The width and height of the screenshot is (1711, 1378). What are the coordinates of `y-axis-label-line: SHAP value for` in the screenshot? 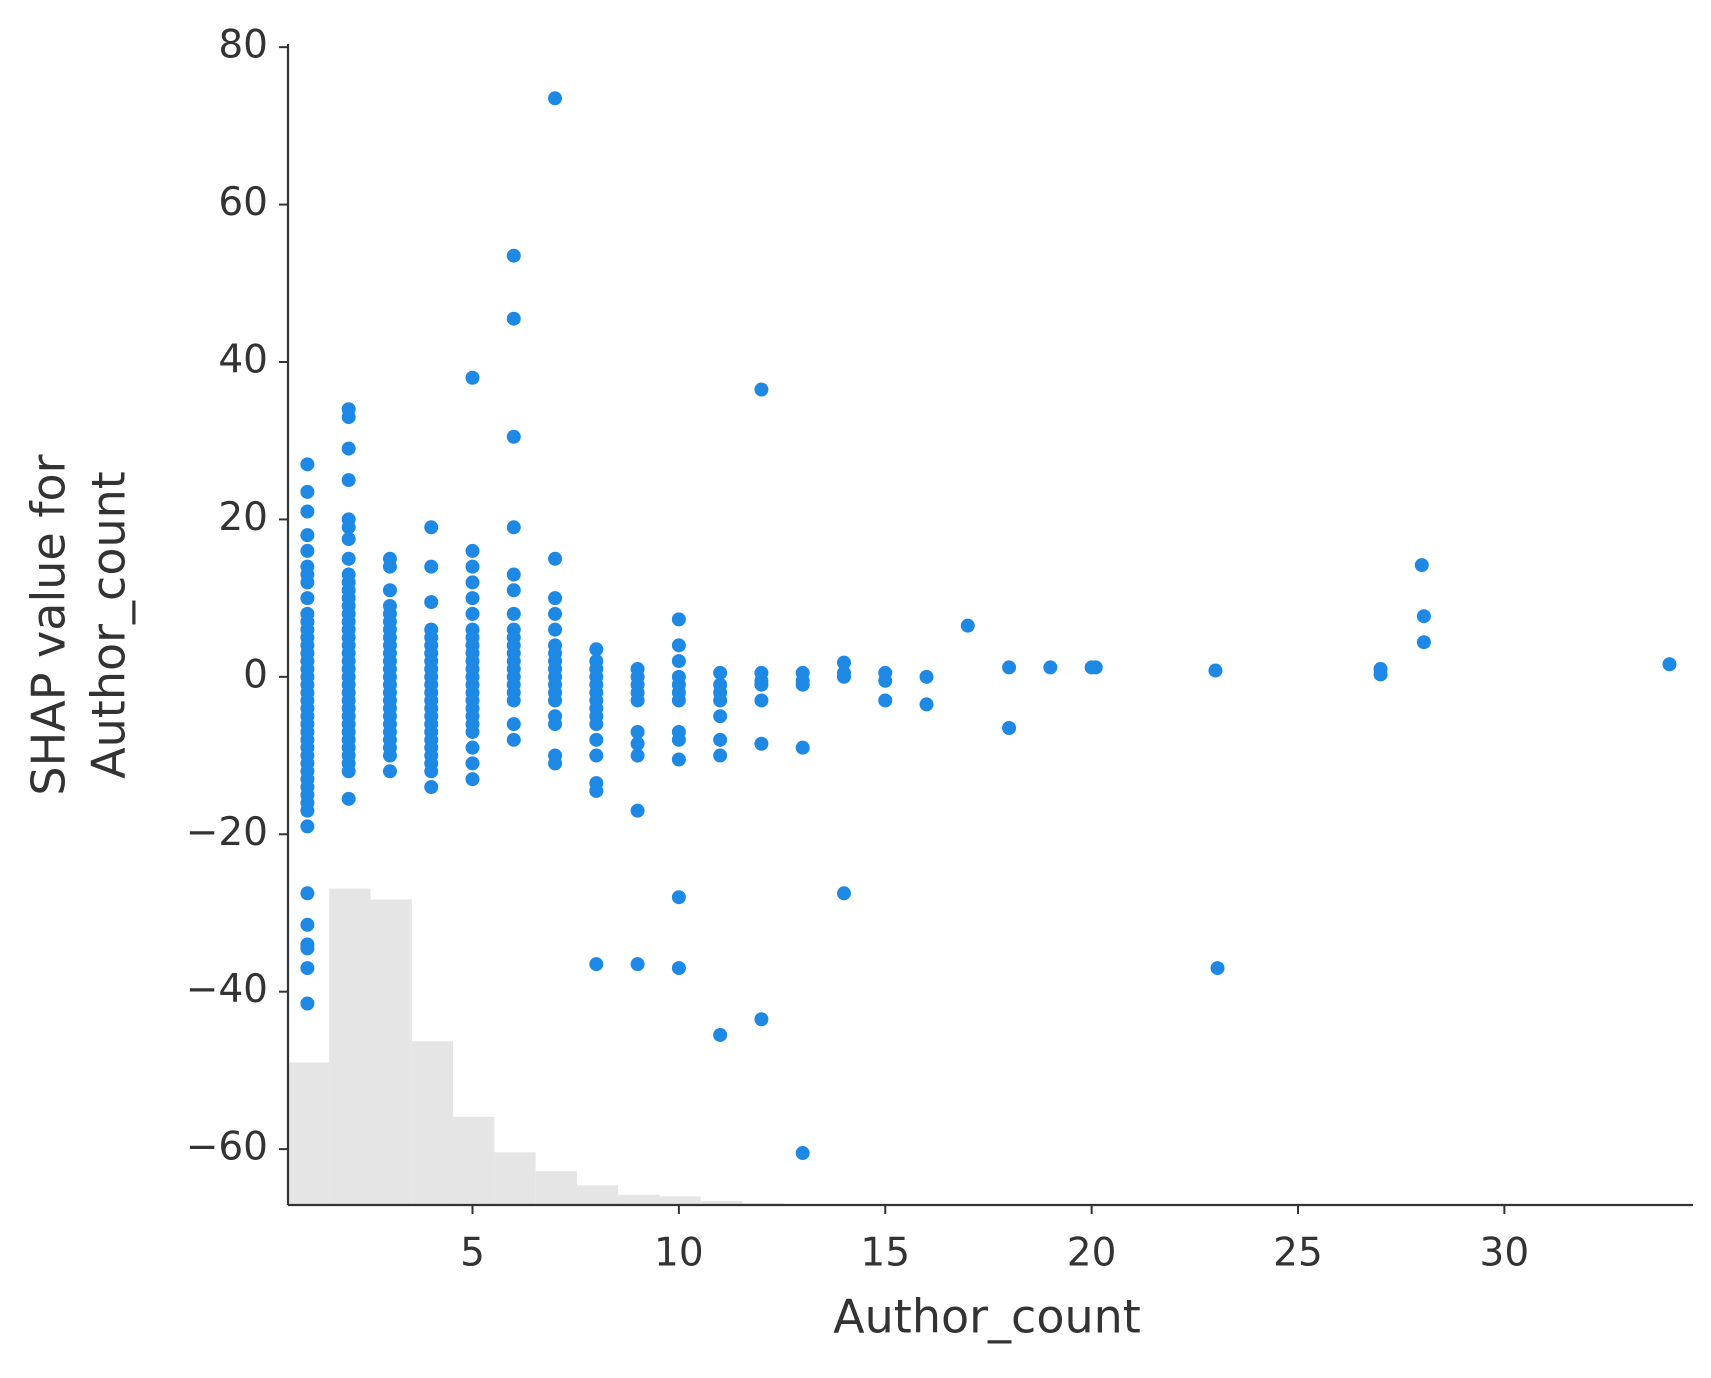 It's located at (49, 624).